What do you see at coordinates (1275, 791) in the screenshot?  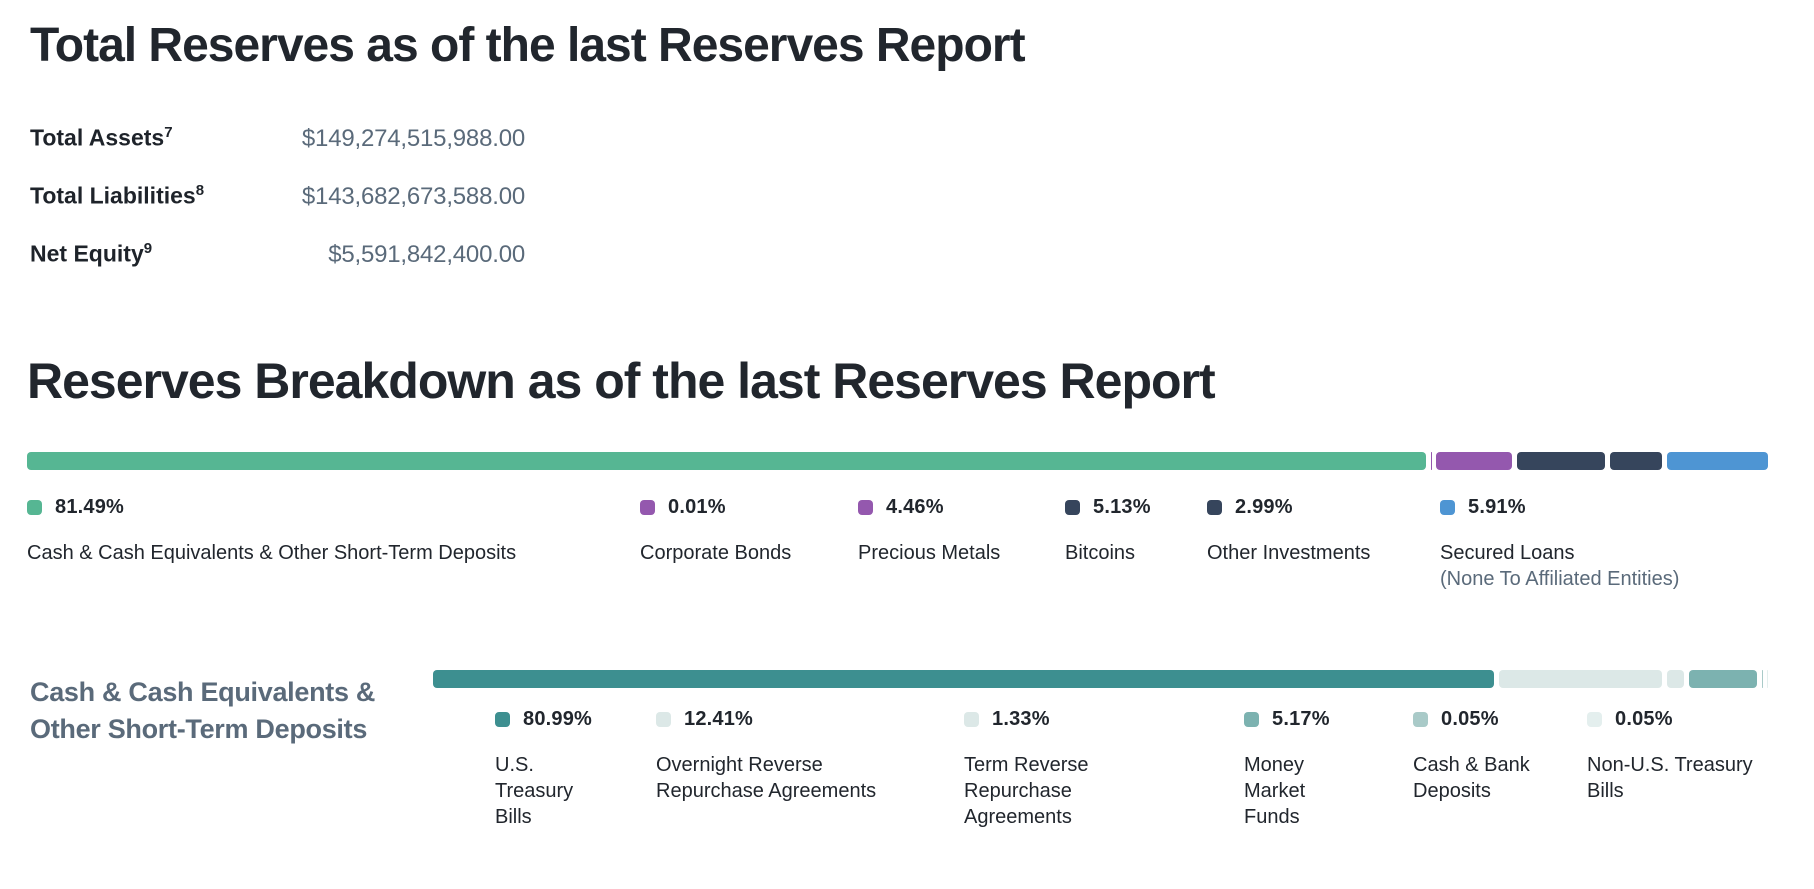 I see `money-market-funds-label: Money Market Funds` at bounding box center [1275, 791].